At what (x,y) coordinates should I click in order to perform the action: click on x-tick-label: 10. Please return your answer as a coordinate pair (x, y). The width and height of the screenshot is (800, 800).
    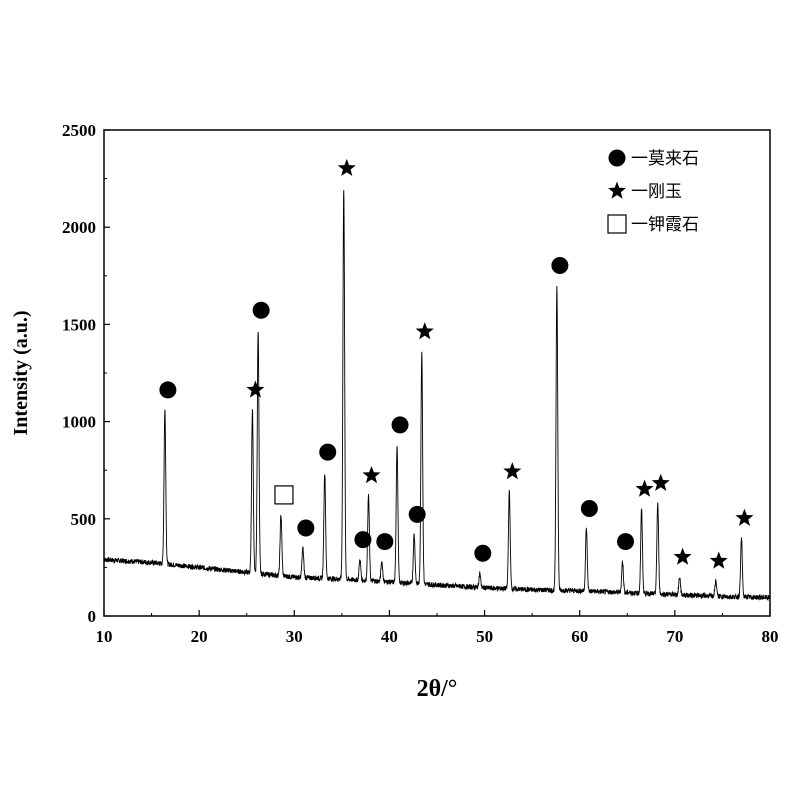
    Looking at the image, I should click on (104, 636).